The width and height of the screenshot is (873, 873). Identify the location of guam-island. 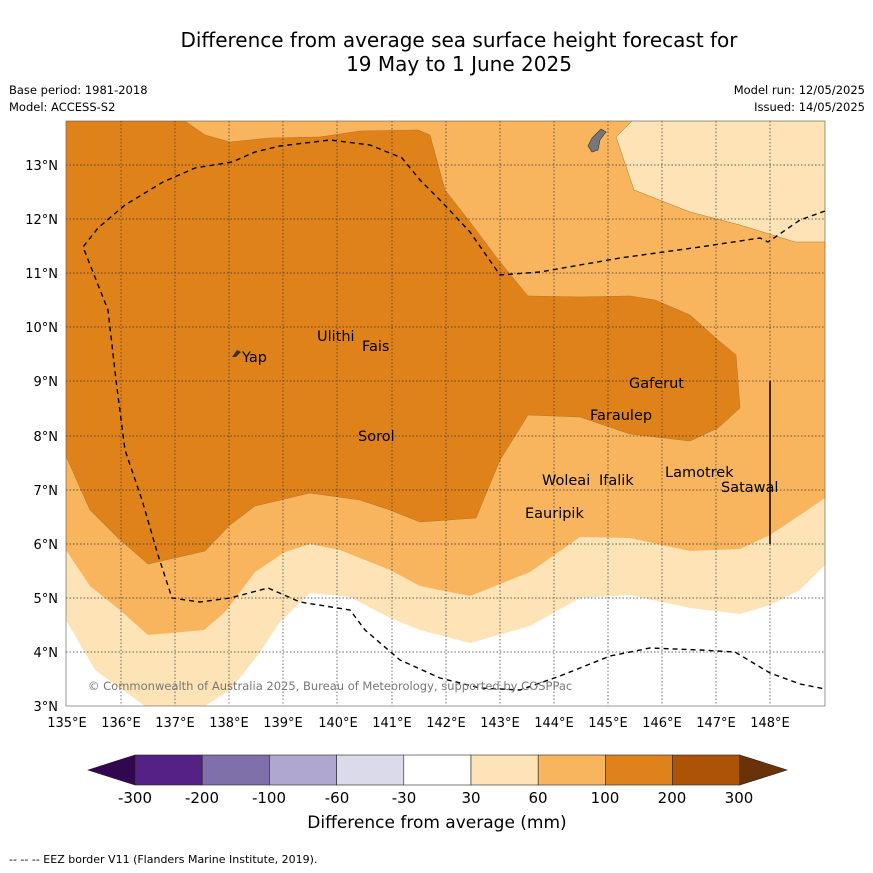
(597, 140).